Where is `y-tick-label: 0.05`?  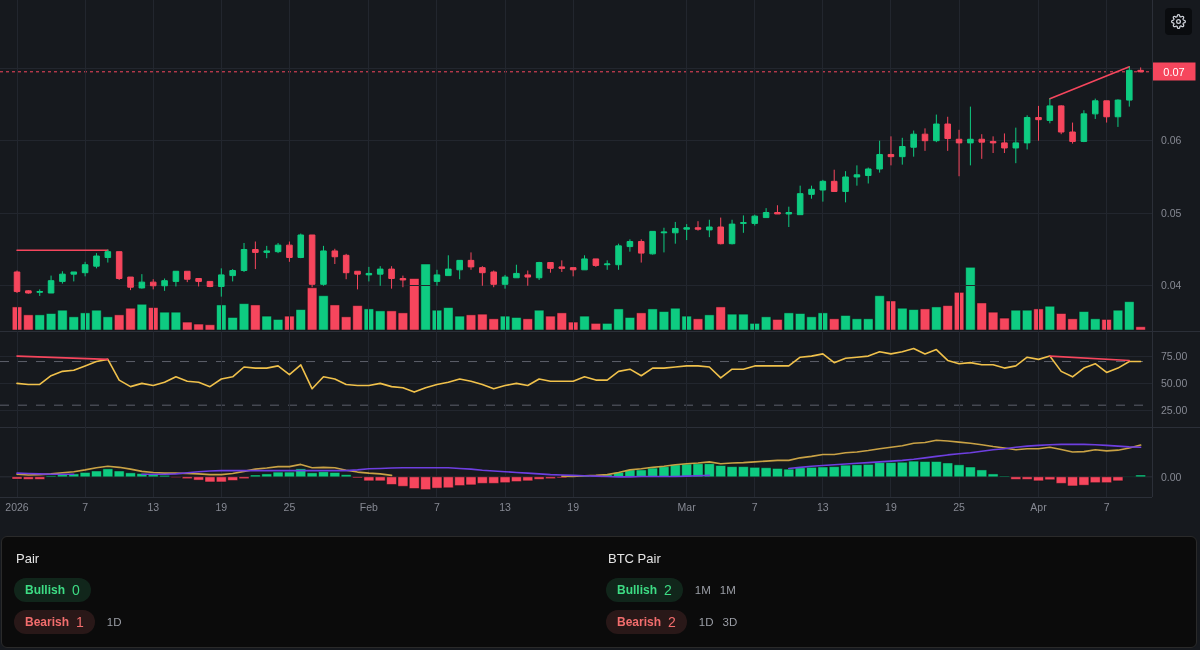
y-tick-label: 0.05 is located at coordinates (1171, 212).